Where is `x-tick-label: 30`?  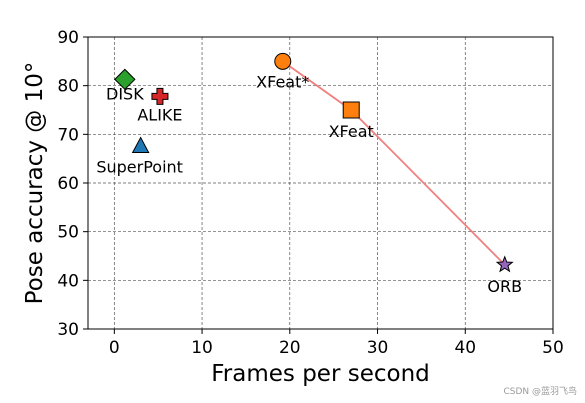
x-tick-label: 30 is located at coordinates (378, 348).